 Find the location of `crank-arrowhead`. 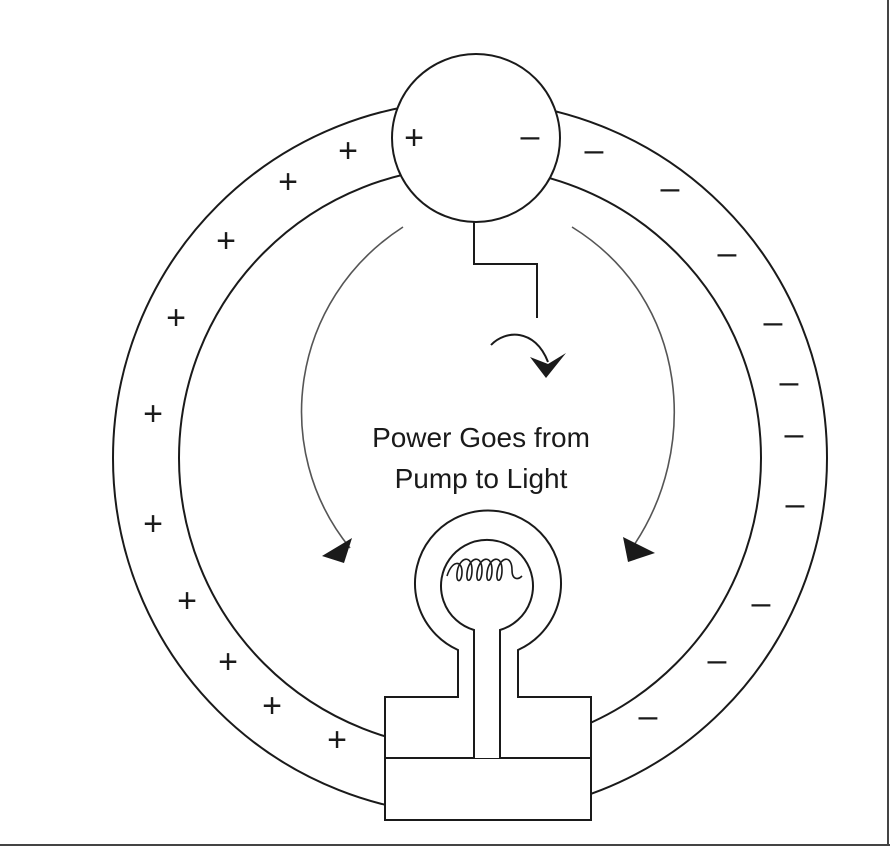

crank-arrowhead is located at coordinates (548, 365).